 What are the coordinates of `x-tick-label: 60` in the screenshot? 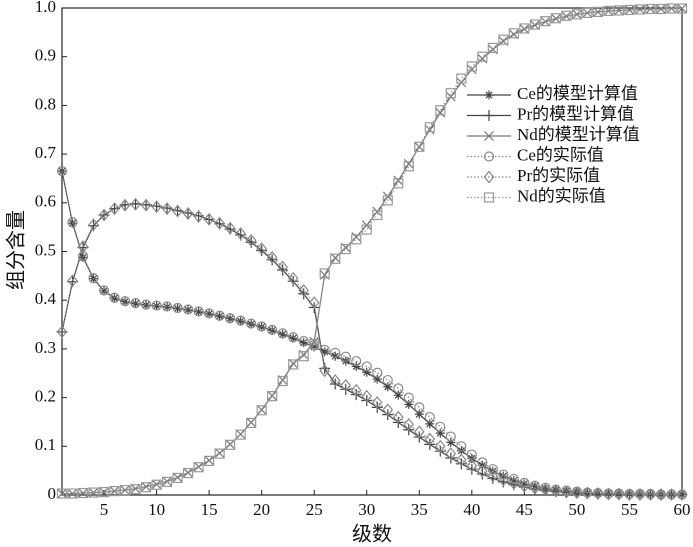 It's located at (682, 509).